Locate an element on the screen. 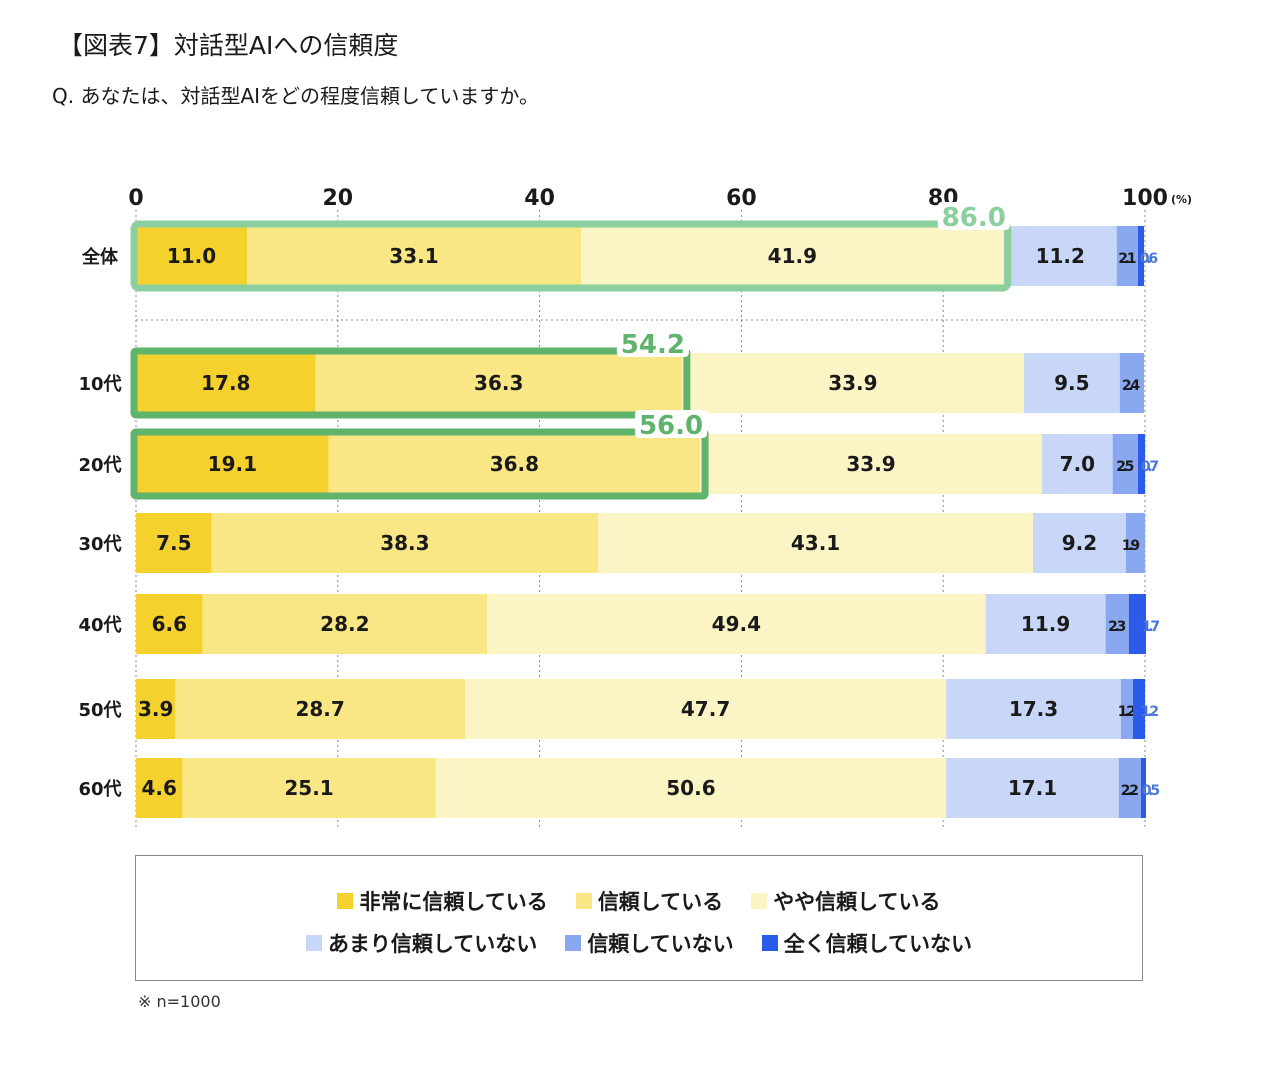 This screenshot has width=1280, height=1066. highlight-total-label: 54.2 is located at coordinates (653, 345).